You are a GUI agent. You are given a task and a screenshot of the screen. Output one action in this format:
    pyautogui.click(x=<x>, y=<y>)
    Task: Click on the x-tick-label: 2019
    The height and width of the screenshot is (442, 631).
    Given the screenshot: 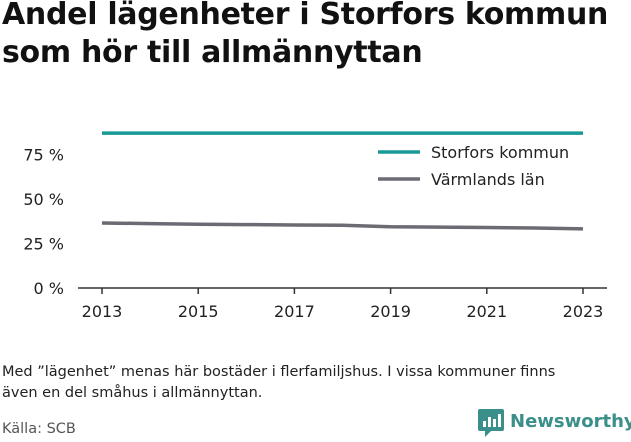 What is the action you would take?
    pyautogui.click(x=390, y=311)
    